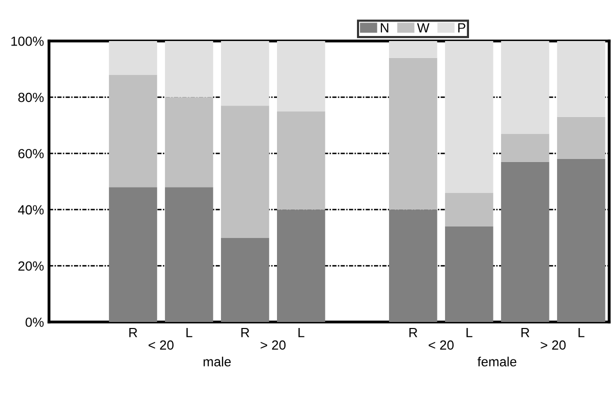 This screenshot has width=611, height=406. Describe the element at coordinates (31, 210) in the screenshot. I see `y-tick-label: 40%` at that location.